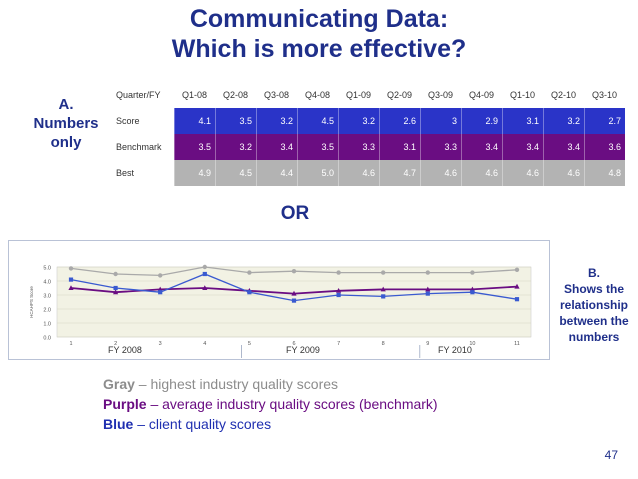  I want to click on table-header-label: Quarter/FY, so click(143, 95).